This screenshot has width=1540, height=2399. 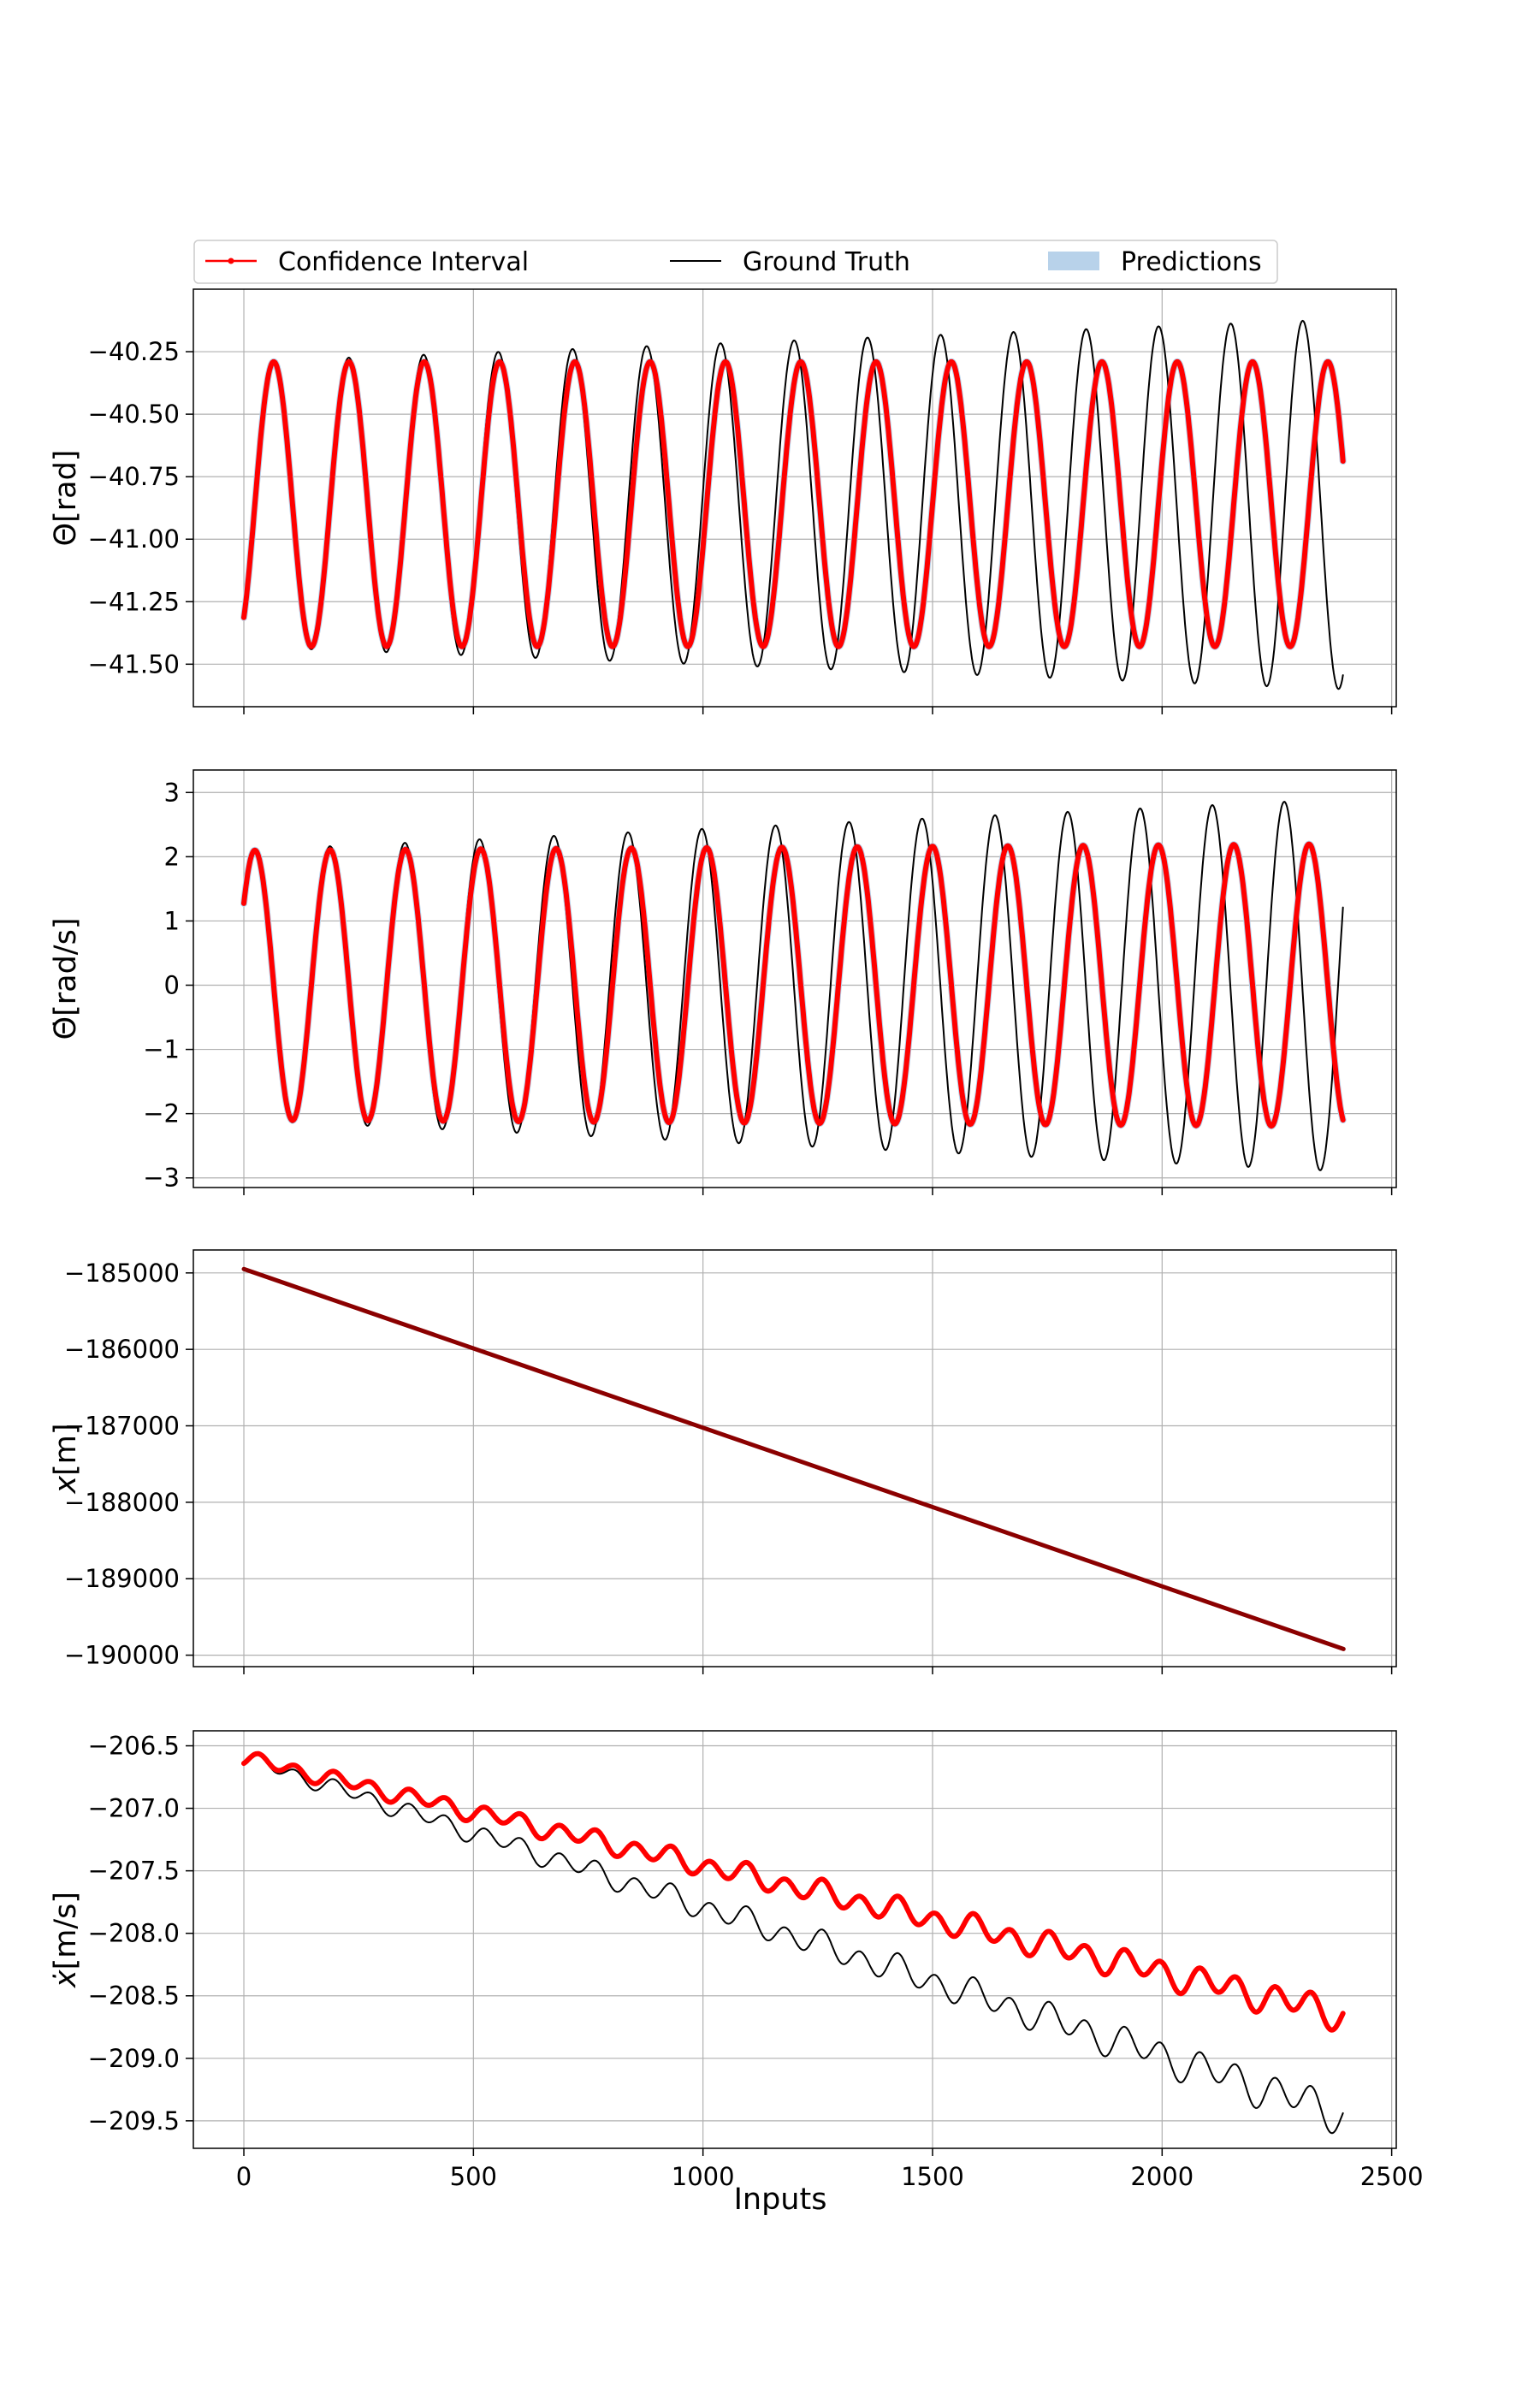 I want to click on legend-swatch-predictions, so click(x=1073, y=261).